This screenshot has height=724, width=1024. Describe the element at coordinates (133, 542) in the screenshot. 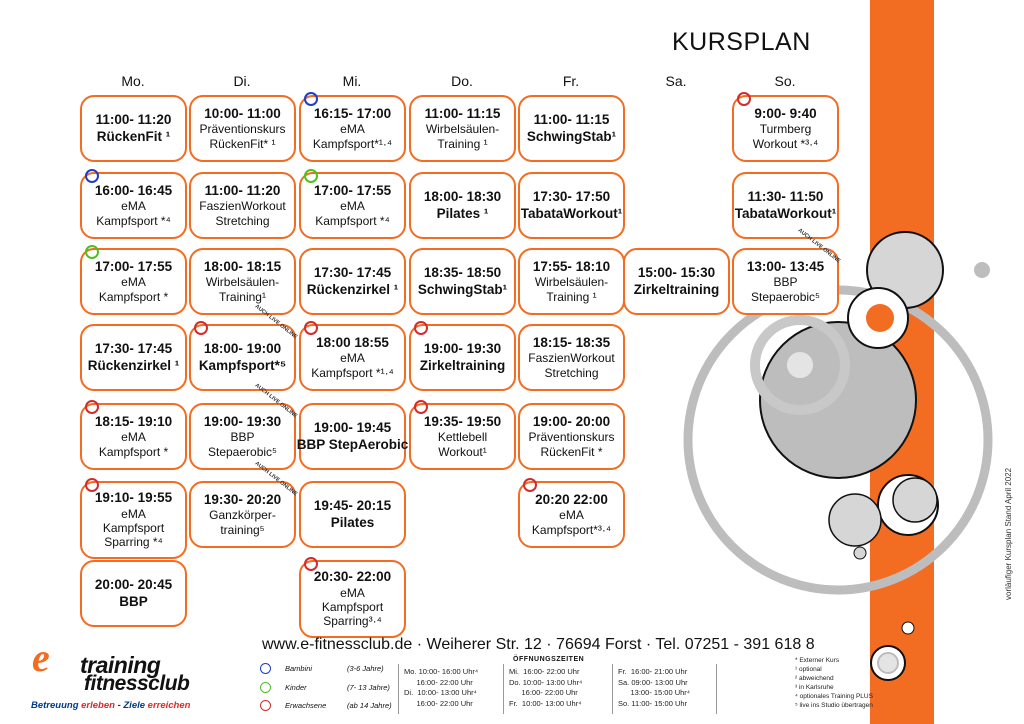

I see `course-name: Sparring *⁴` at that location.